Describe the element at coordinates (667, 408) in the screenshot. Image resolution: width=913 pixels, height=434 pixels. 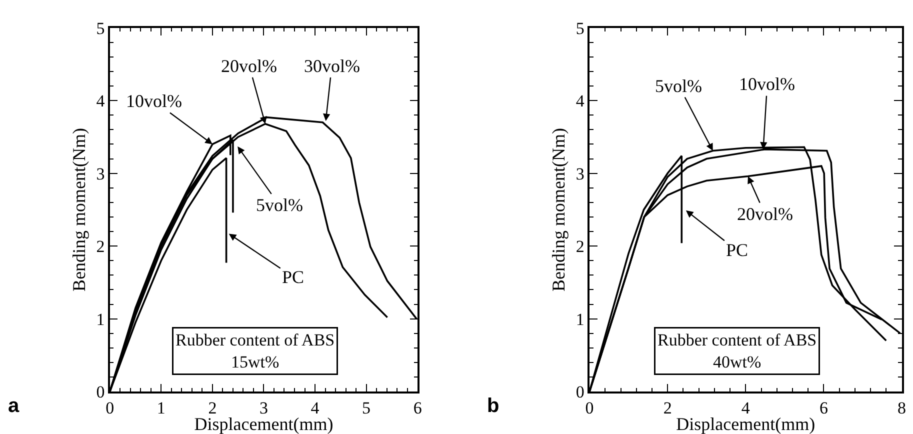
I see `x-tick-label: 2` at that location.